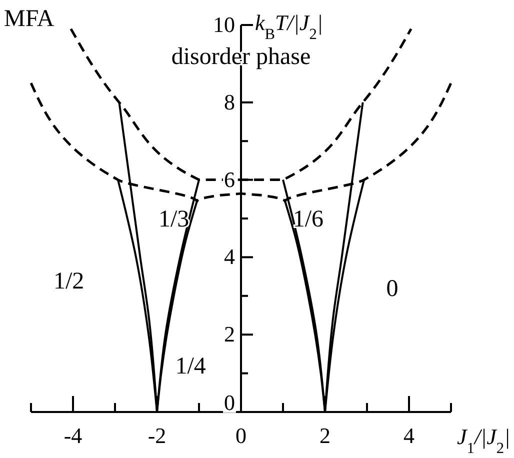 The height and width of the screenshot is (458, 514). What do you see at coordinates (289, 26) in the screenshot?
I see `y-axis-title: k$_{B}$T/|J$_{2}$|` at bounding box center [289, 26].